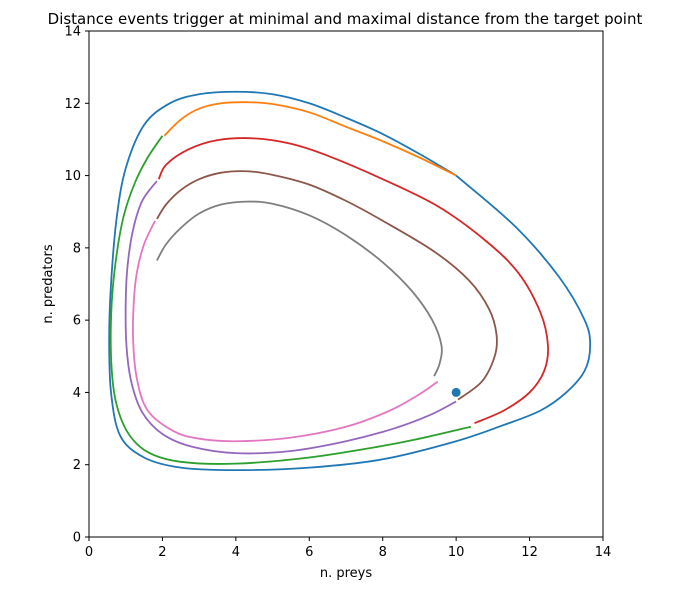 The height and width of the screenshot is (595, 692). I want to click on x-tick-label: 0, so click(89, 552).